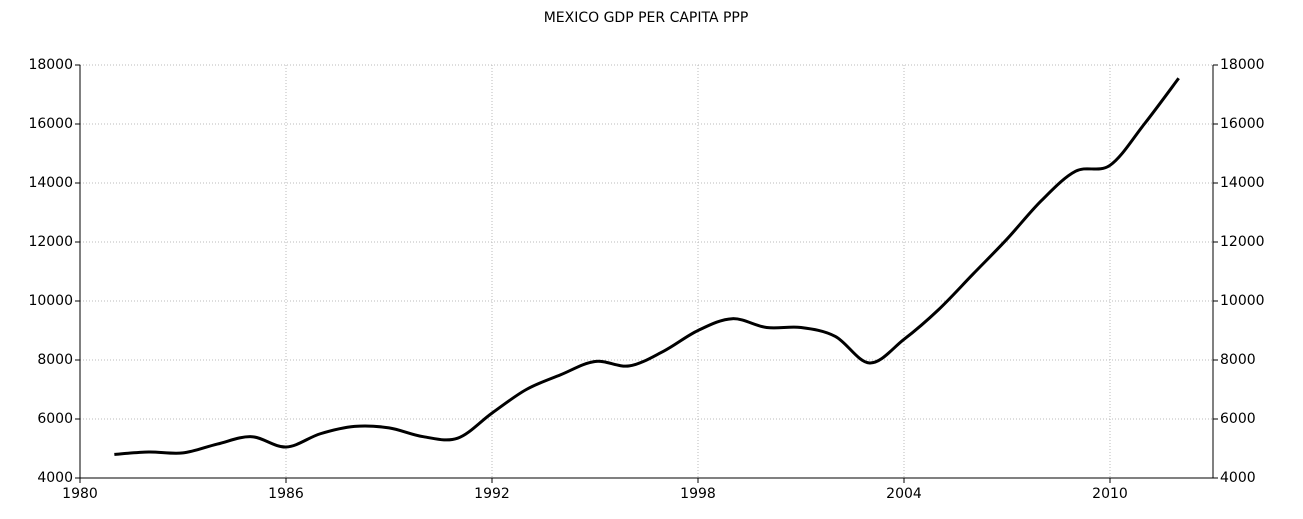 This screenshot has height=519, width=1303. What do you see at coordinates (50, 242) in the screenshot?
I see `y-tick-label: 12000` at bounding box center [50, 242].